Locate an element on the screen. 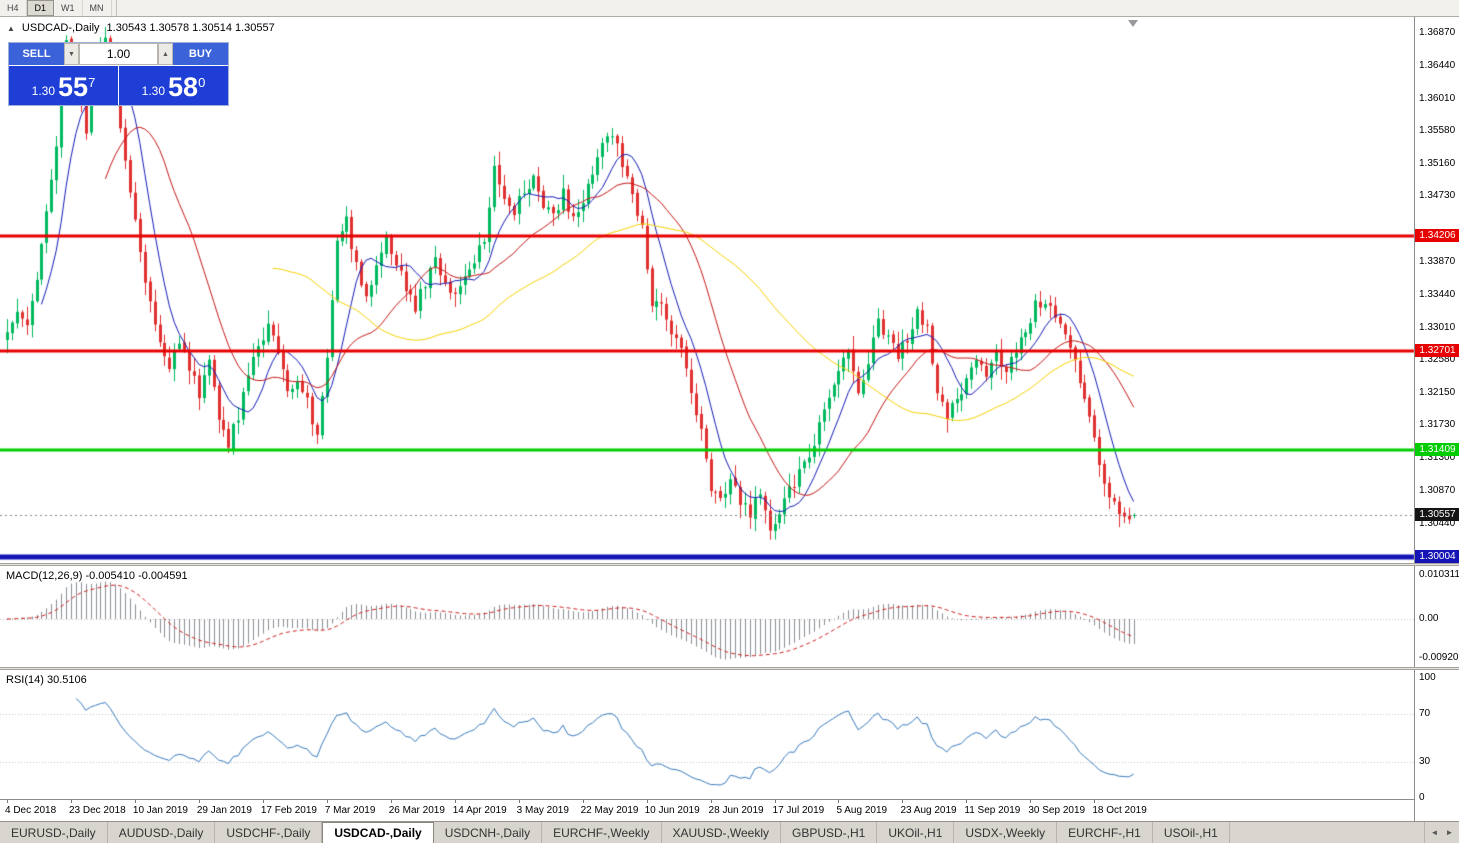 The height and width of the screenshot is (843, 1459). volume-input is located at coordinates (118, 54).